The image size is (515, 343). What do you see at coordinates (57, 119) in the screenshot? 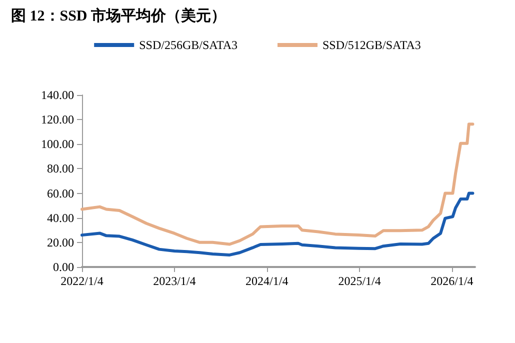
I see `y-tick-label: 120.00` at bounding box center [57, 119].